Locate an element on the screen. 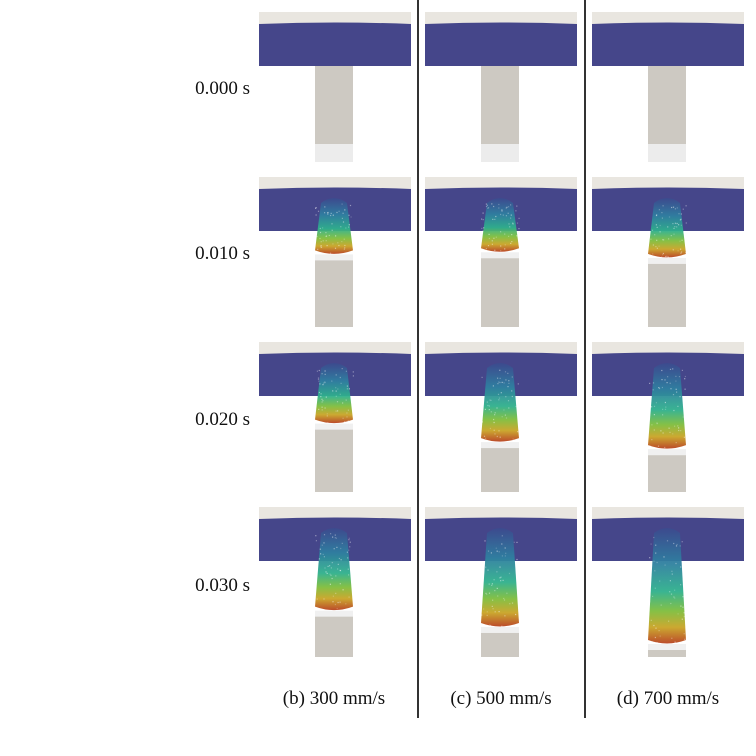 Image resolution: width=756 pixels, height=756 pixels. panel-speed-700-t0 is located at coordinates (668, 89).